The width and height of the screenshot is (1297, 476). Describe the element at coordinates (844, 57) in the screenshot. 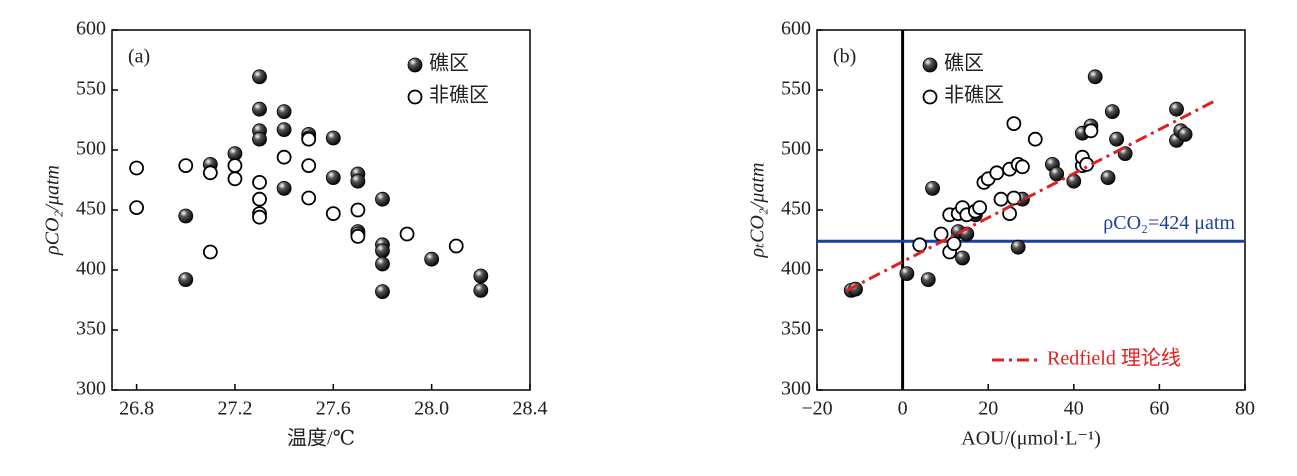

I see `panel-label: (b)` at that location.